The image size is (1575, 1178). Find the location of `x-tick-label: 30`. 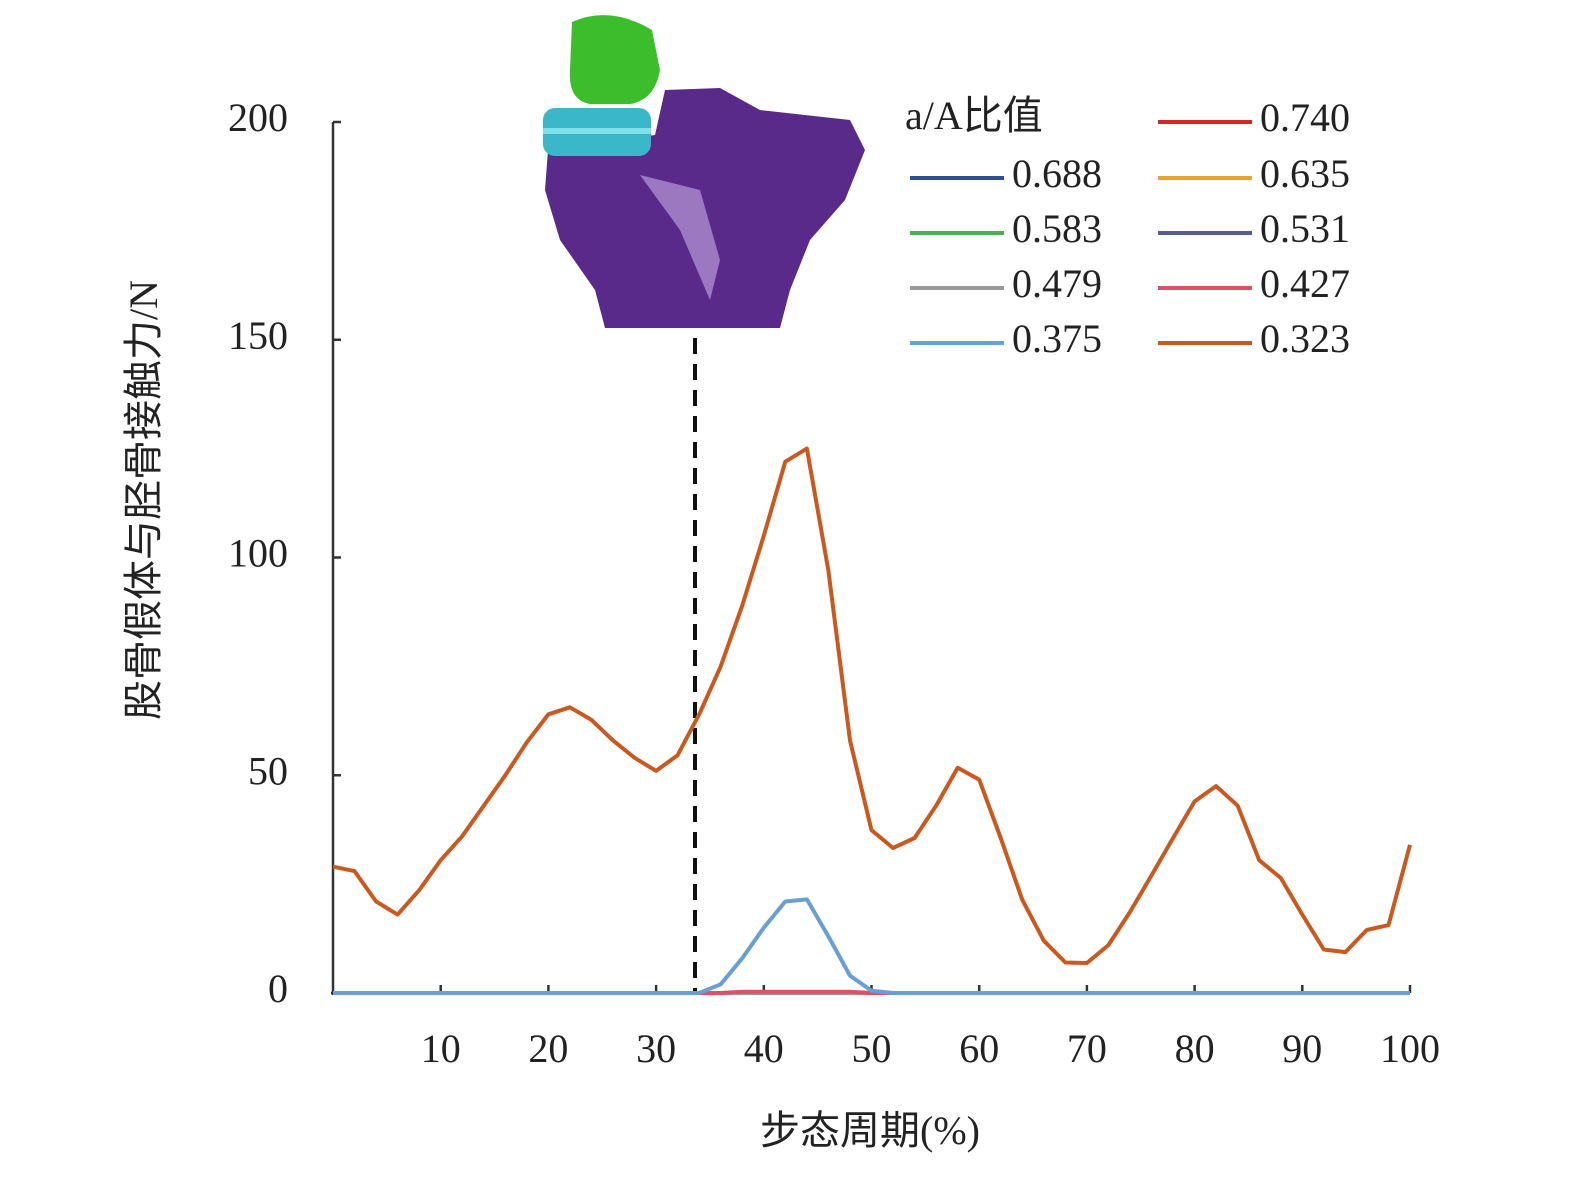

x-tick-label: 30 is located at coordinates (656, 1048).